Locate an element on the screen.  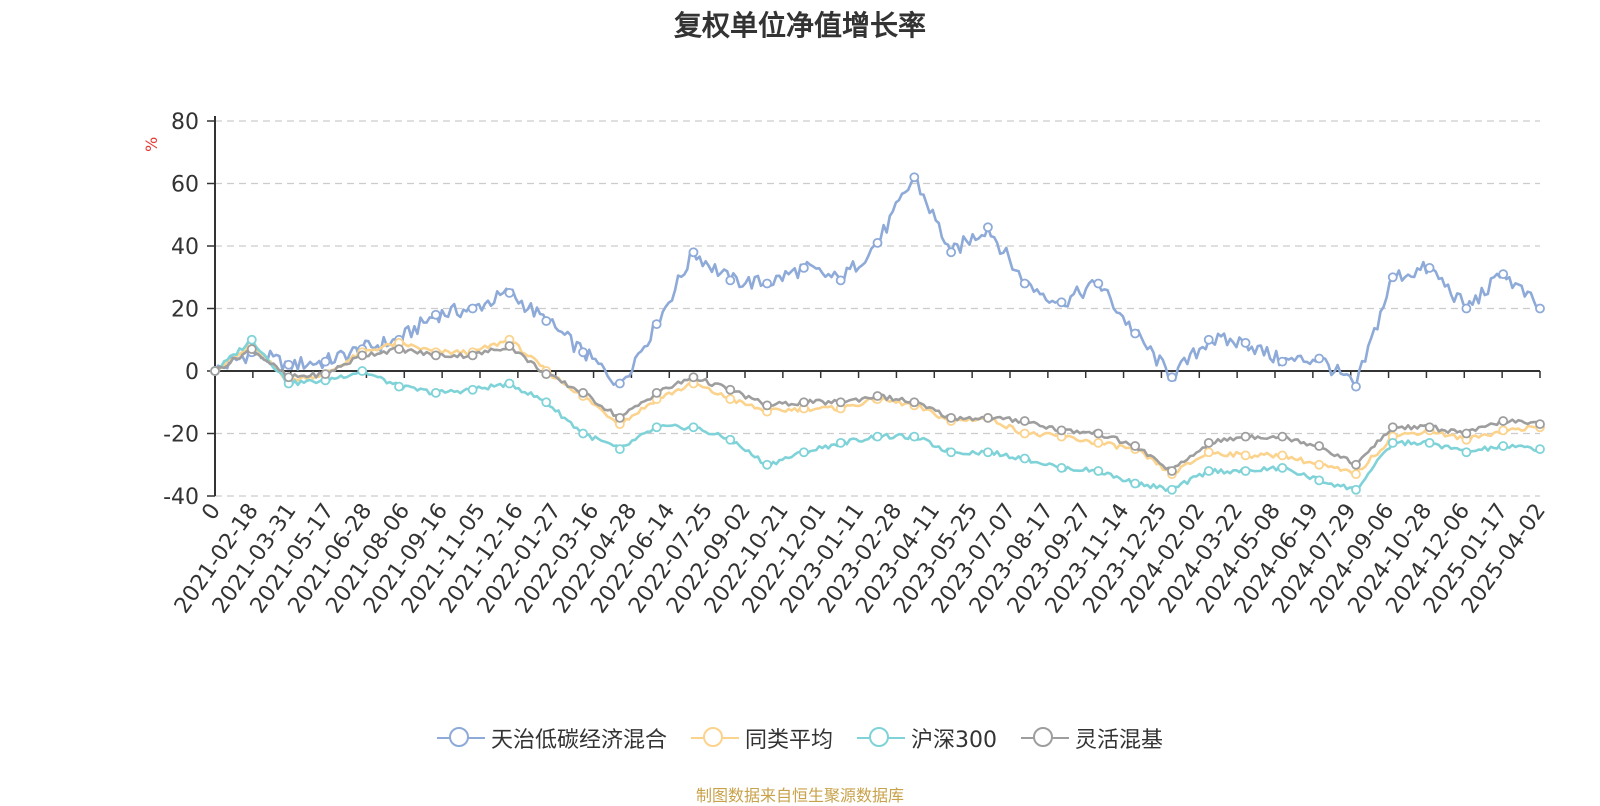
legend-label: 天治低碳经济混合 is located at coordinates (578, 740).